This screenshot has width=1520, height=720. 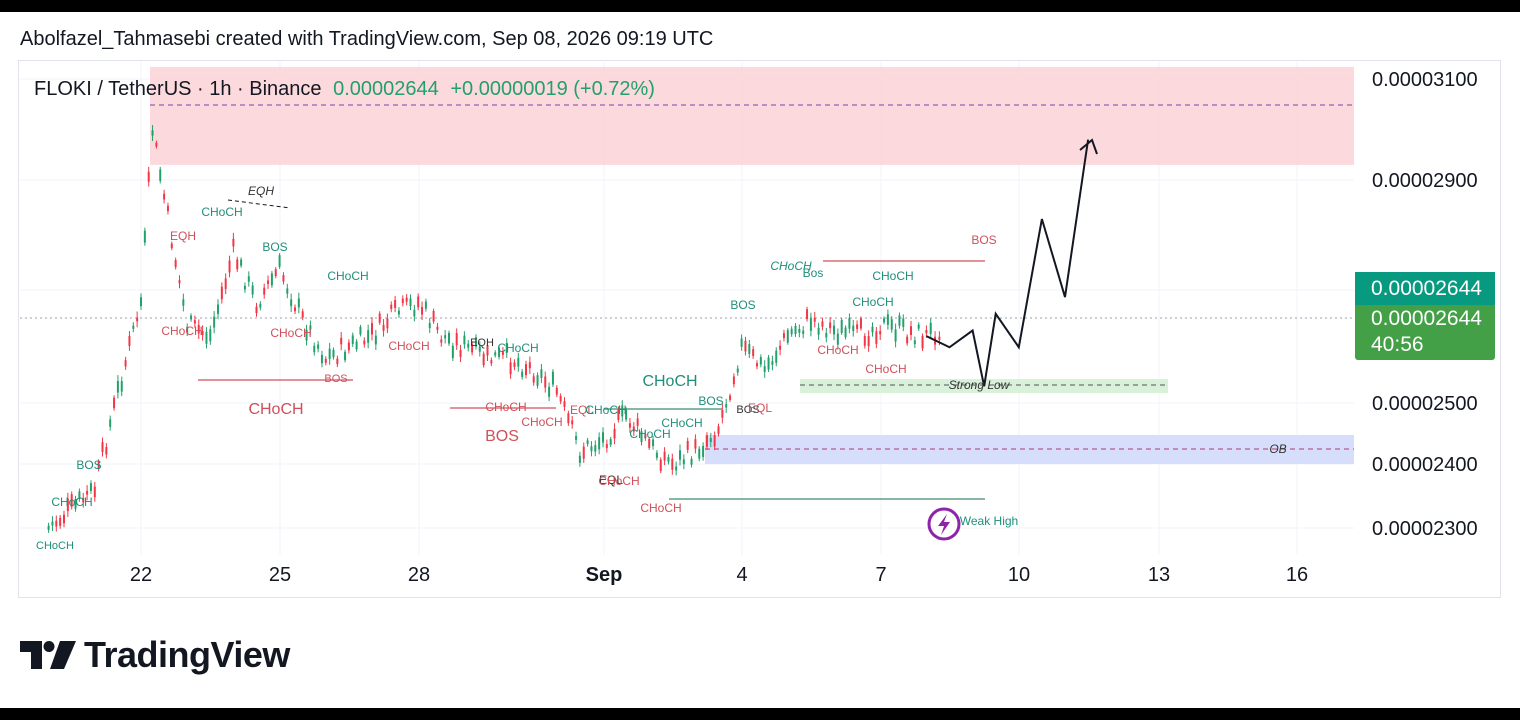 I want to click on eqh-line, so click(x=259, y=204).